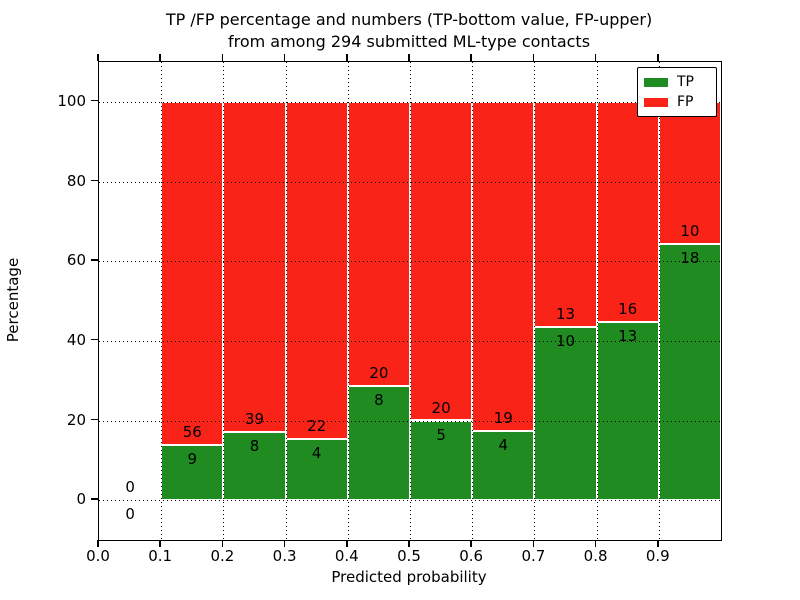 This screenshot has height=600, width=800. What do you see at coordinates (130, 487) in the screenshot?
I see `bar-value-fp: 0` at bounding box center [130, 487].